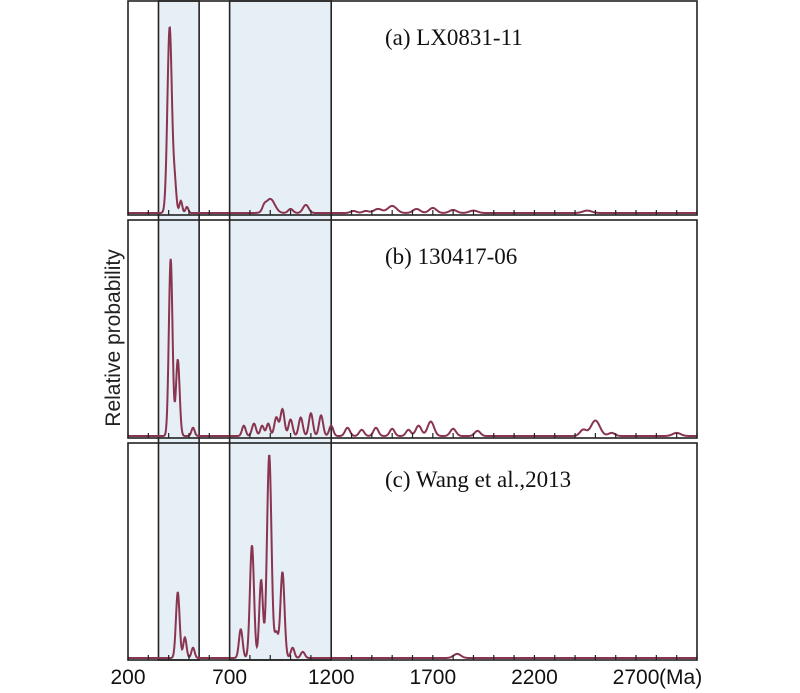 This screenshot has width=800, height=693. Describe the element at coordinates (432, 677) in the screenshot. I see `x-tick-label-1700: 1700` at that location.